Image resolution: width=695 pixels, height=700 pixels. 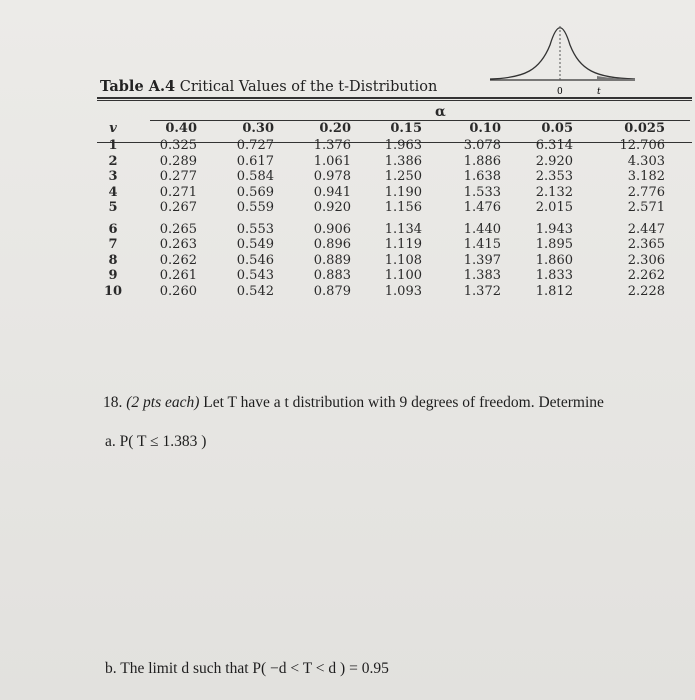 I want to click on nu-header: v, so click(x=113, y=128).